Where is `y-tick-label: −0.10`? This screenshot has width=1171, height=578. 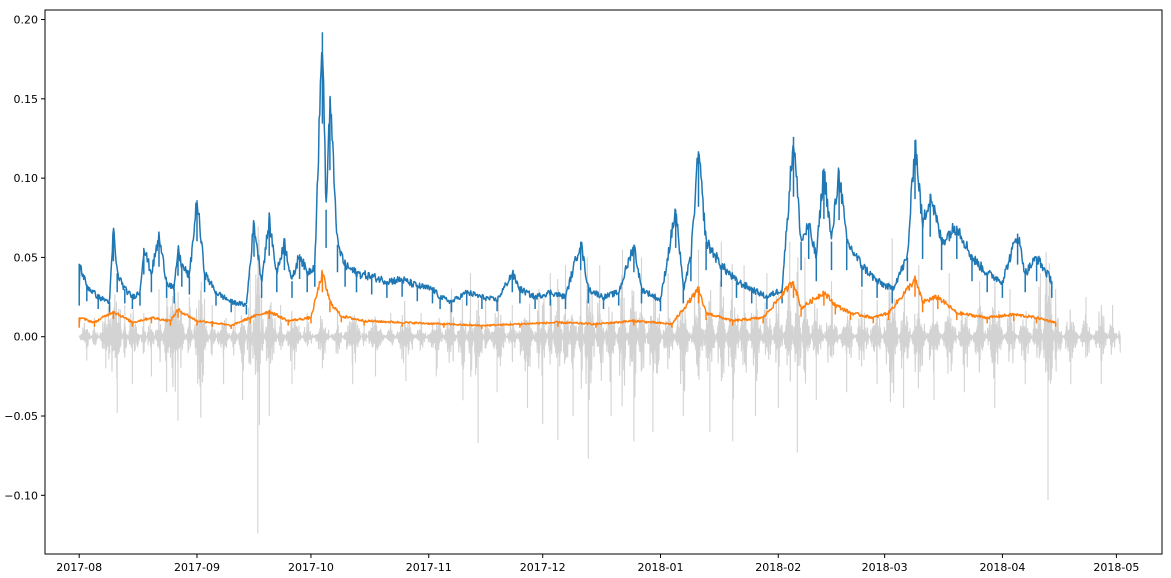 y-tick-label: −0.10 is located at coordinates (21, 495).